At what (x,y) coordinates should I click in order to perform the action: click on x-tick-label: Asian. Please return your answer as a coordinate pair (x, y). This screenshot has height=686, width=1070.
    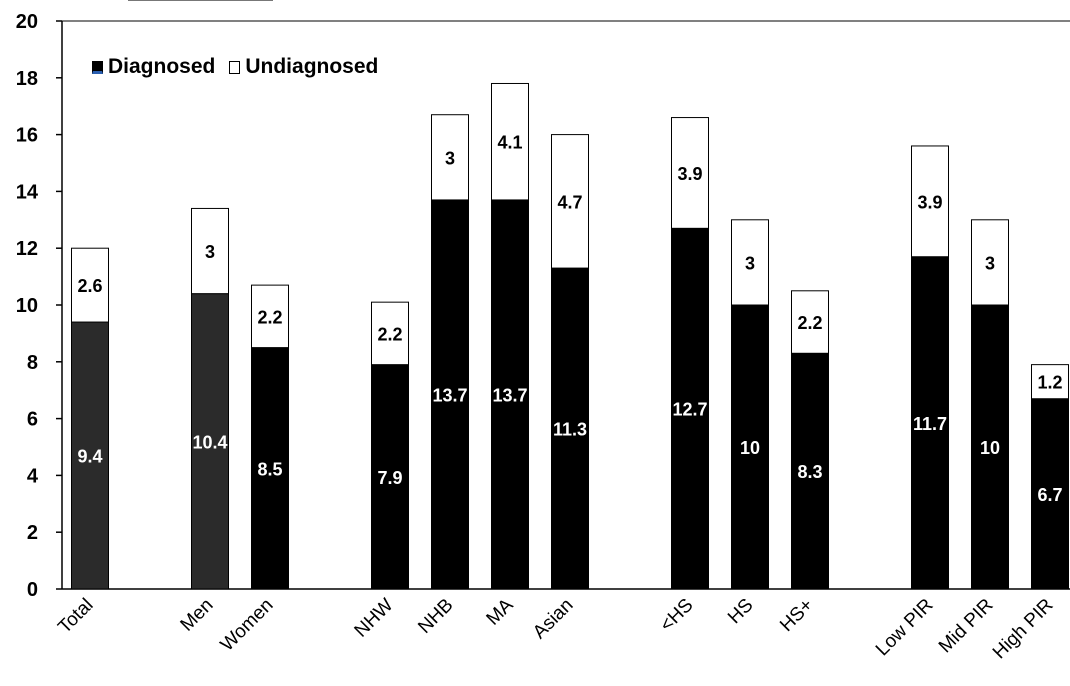
    Looking at the image, I should click on (553, 619).